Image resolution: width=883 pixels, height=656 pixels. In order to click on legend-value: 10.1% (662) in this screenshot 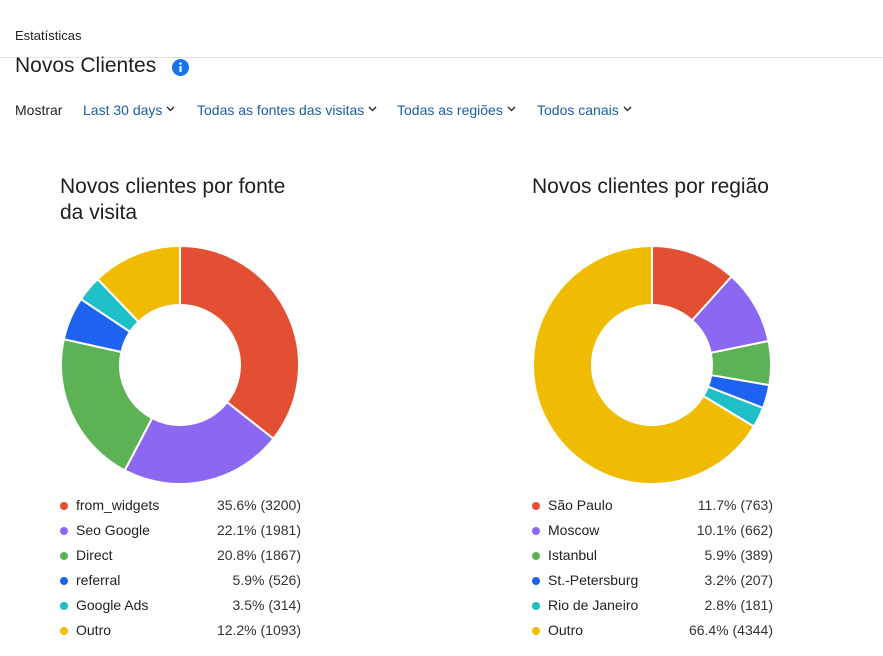, I will do `click(734, 530)`.